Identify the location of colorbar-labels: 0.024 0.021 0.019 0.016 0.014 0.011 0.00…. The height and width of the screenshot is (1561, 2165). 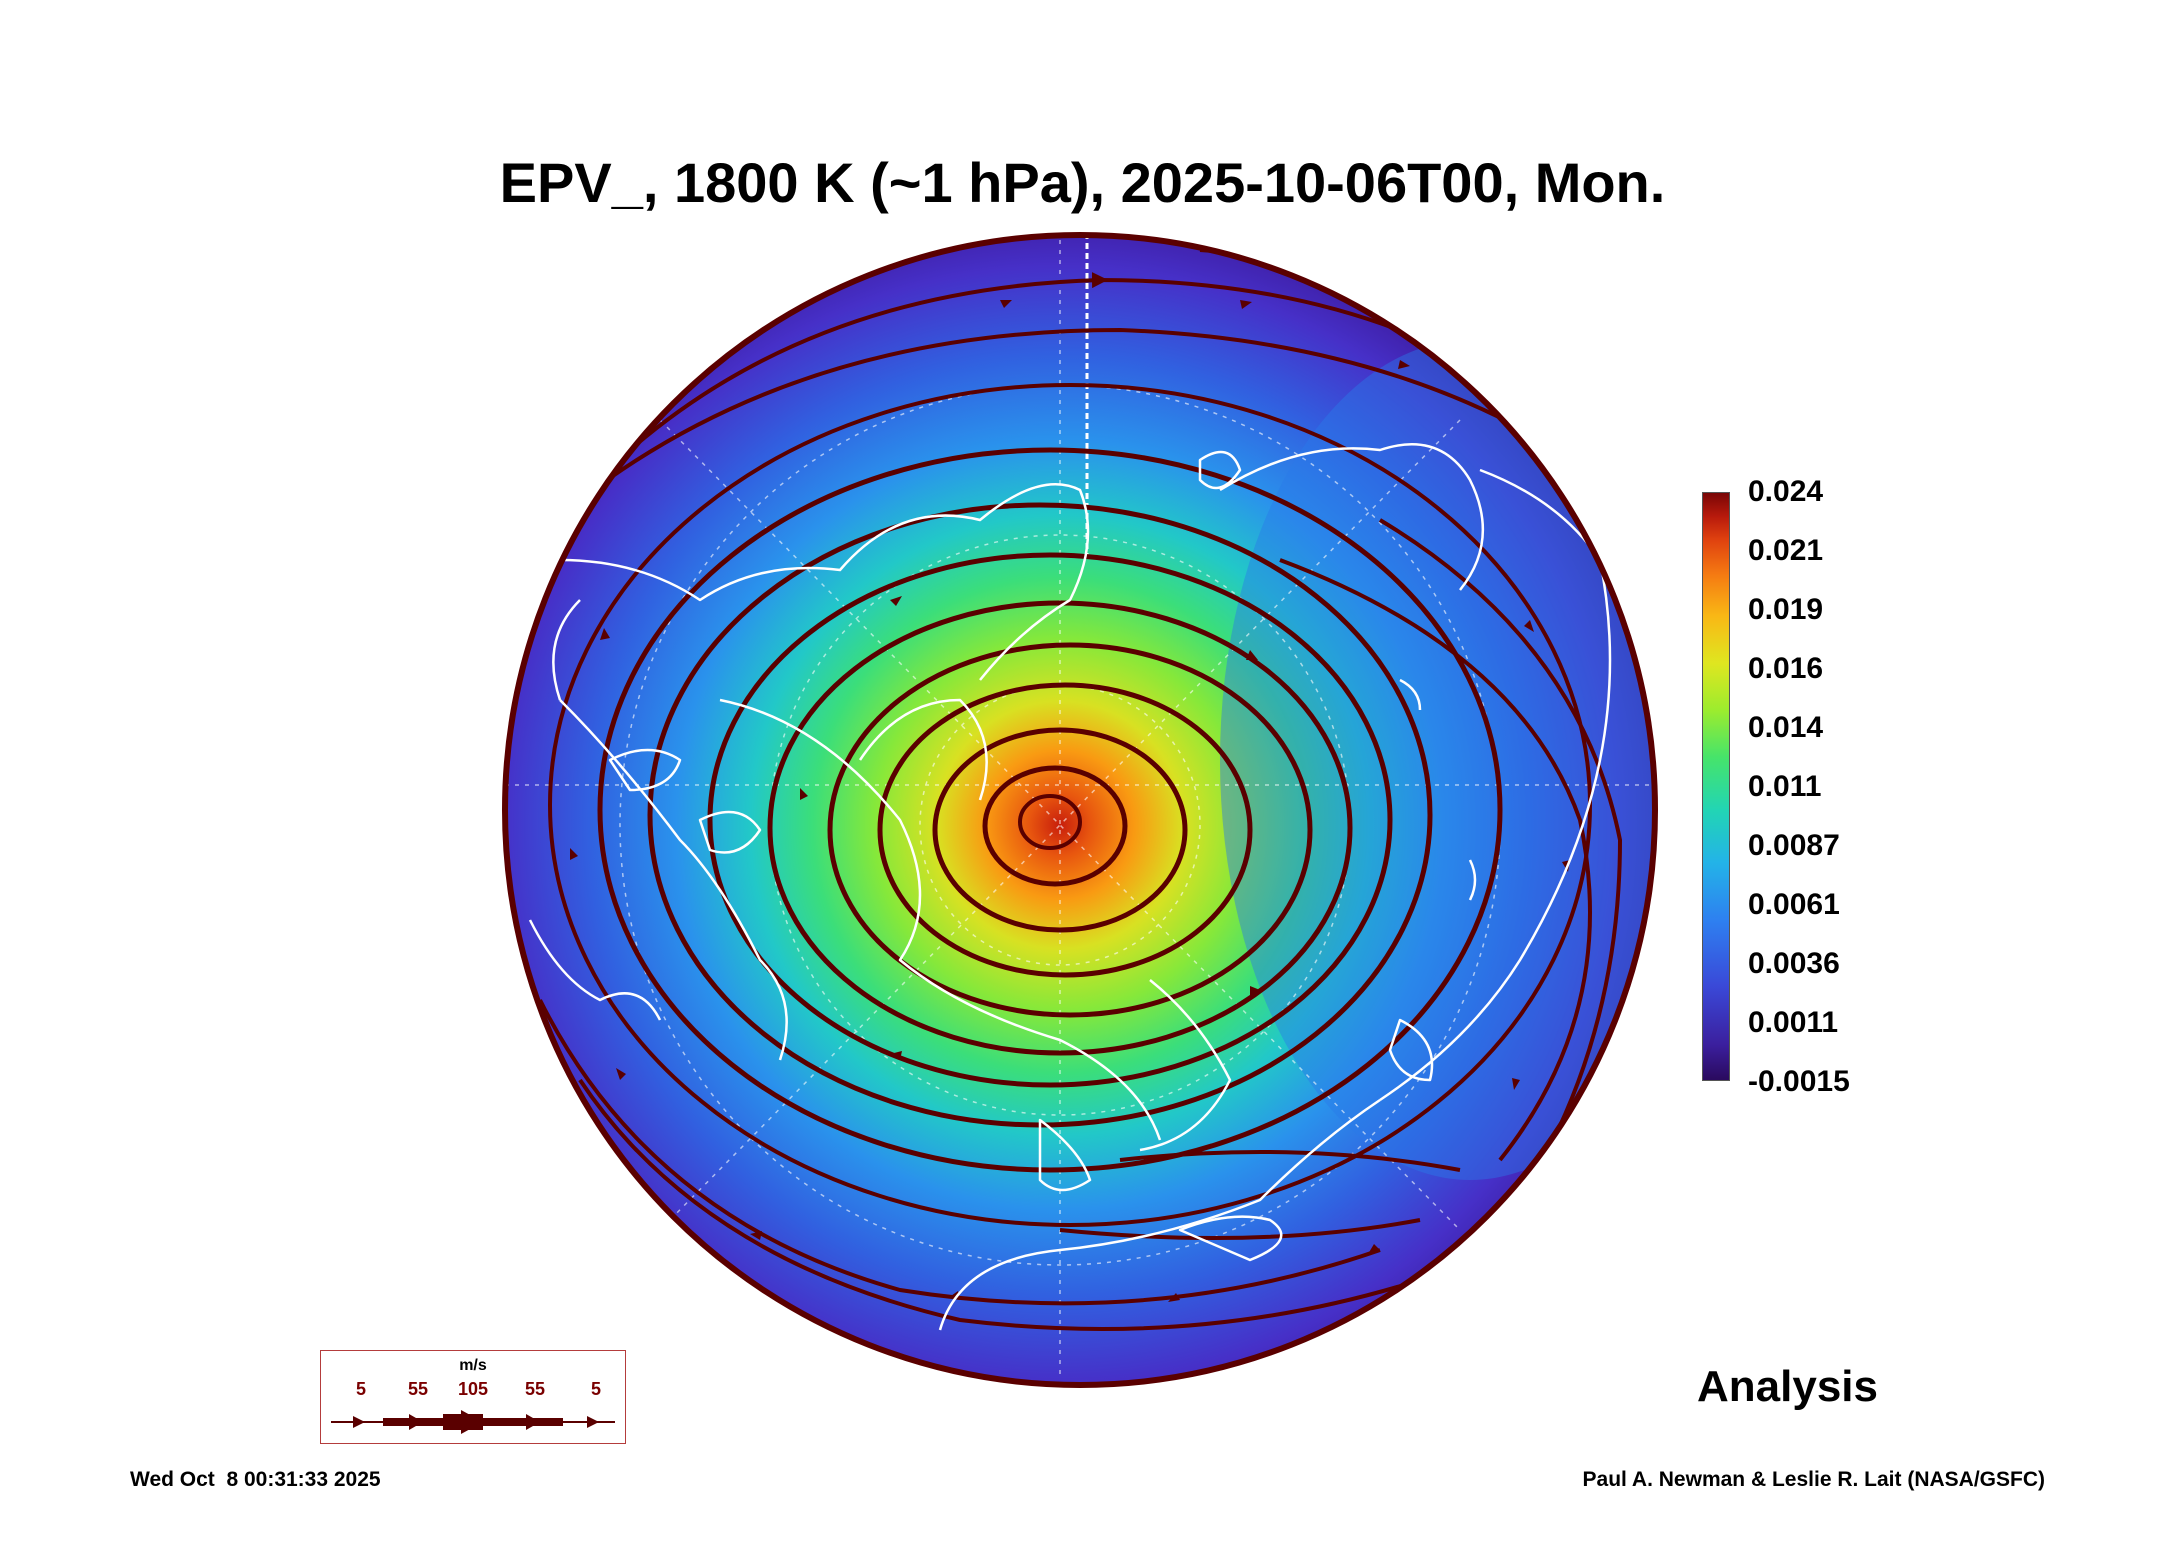
(1848, 788).